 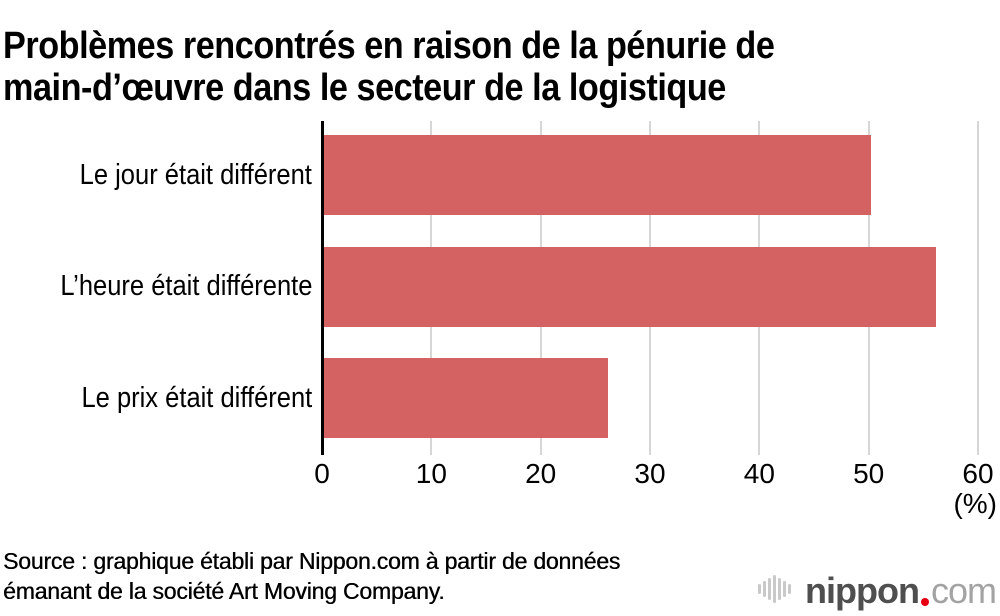 I want to click on x-tick-label: 10, so click(x=431, y=473).